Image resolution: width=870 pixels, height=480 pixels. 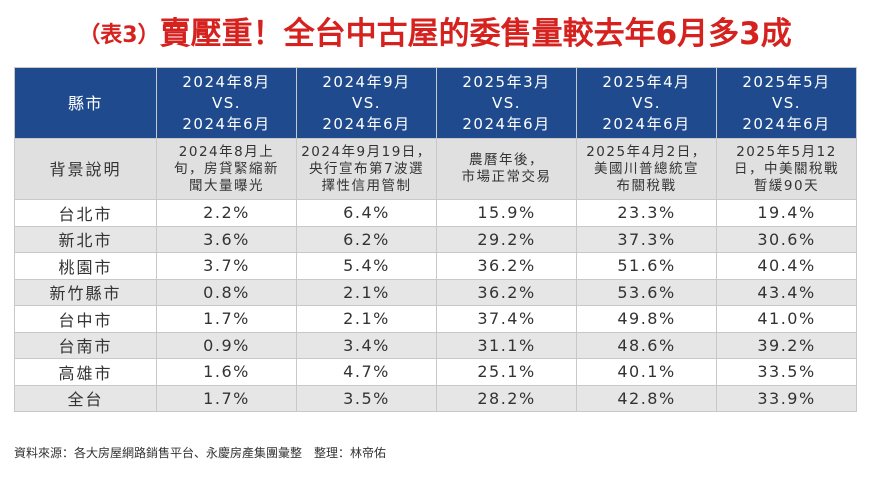 What do you see at coordinates (85, 103) in the screenshot?
I see `column-header-city: 縣市` at bounding box center [85, 103].